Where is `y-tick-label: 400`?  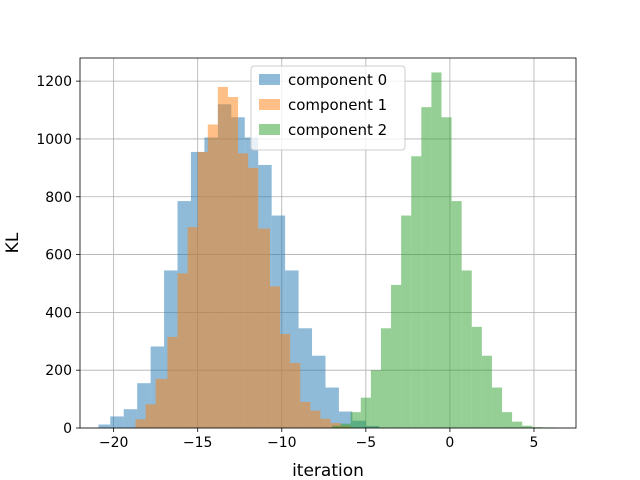
y-tick-label: 400 is located at coordinates (58, 313).